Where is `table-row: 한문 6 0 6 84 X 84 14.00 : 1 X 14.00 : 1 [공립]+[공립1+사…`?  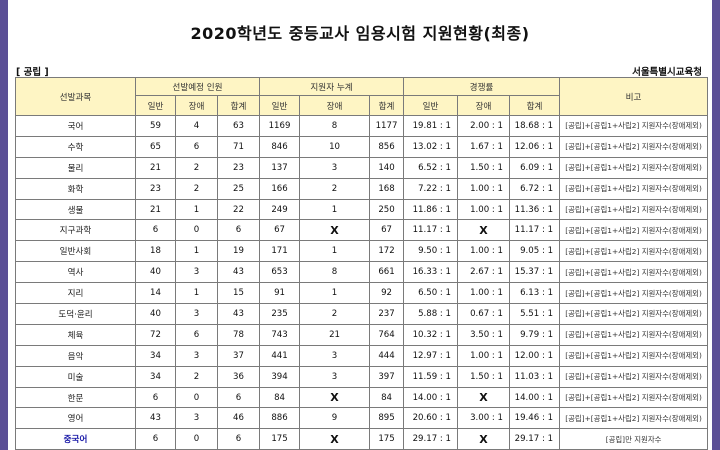 table-row: 한문 6 0 6 84 X 84 14.00 : 1 X 14.00 : 1 [공립]+[공립1+사… is located at coordinates (362, 397).